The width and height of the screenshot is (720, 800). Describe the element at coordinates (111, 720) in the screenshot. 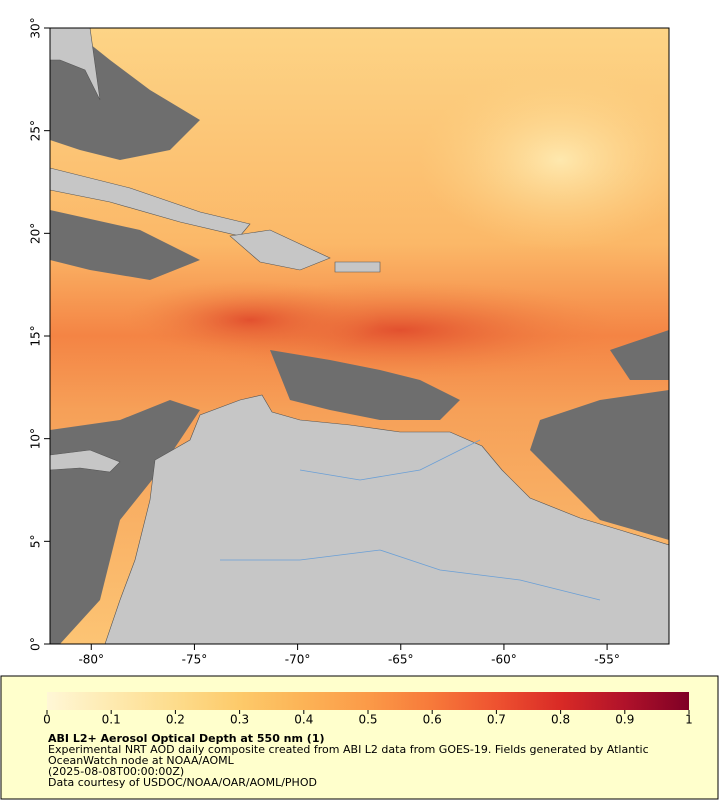

I see `colorbar-tick-label: 0.1` at that location.